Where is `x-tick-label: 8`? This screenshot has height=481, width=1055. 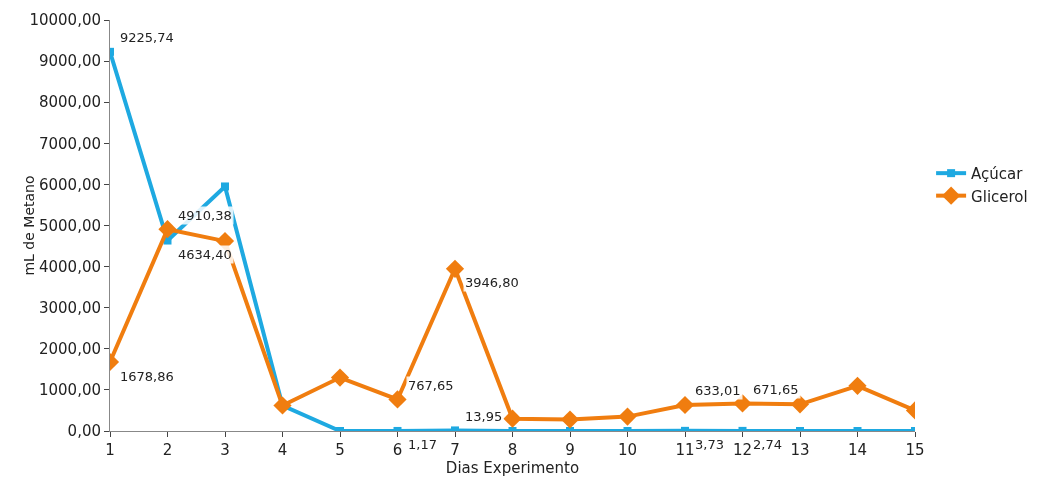 x-tick-label: 8 is located at coordinates (512, 450).